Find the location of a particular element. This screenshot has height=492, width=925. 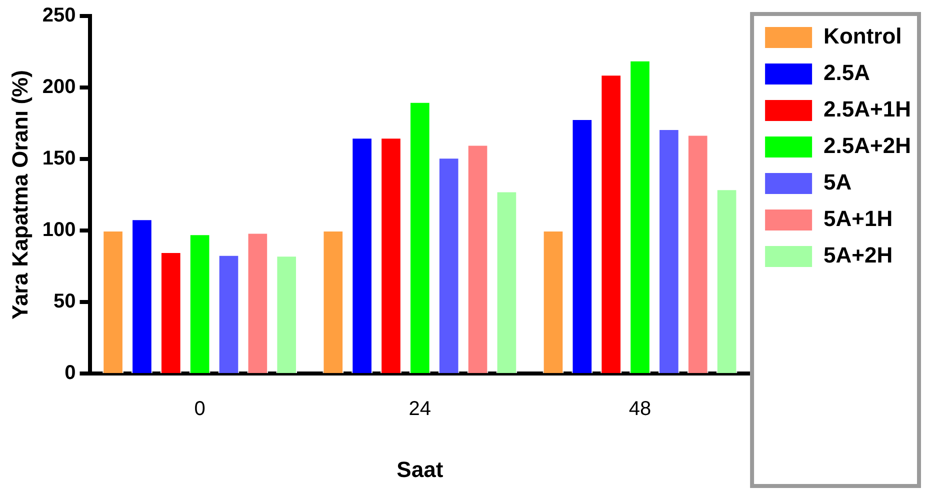

legend-label: Kontrol is located at coordinates (863, 36).